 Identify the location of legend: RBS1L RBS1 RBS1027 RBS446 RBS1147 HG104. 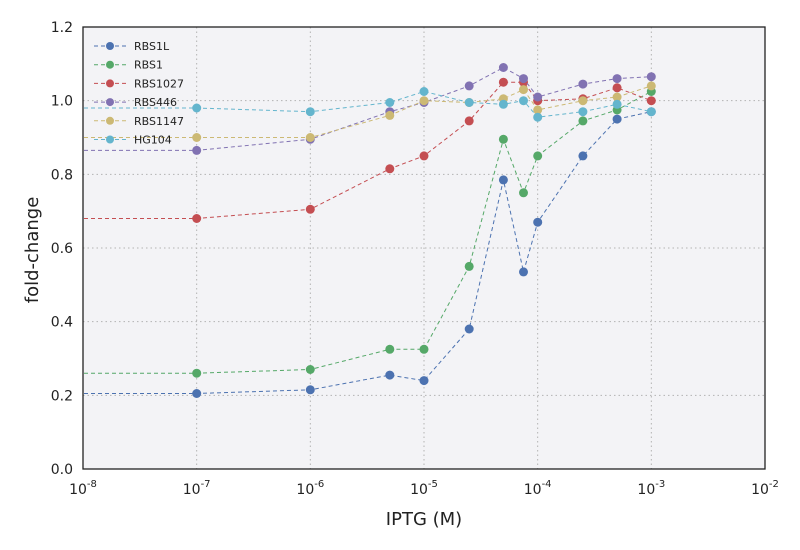
(139, 93).